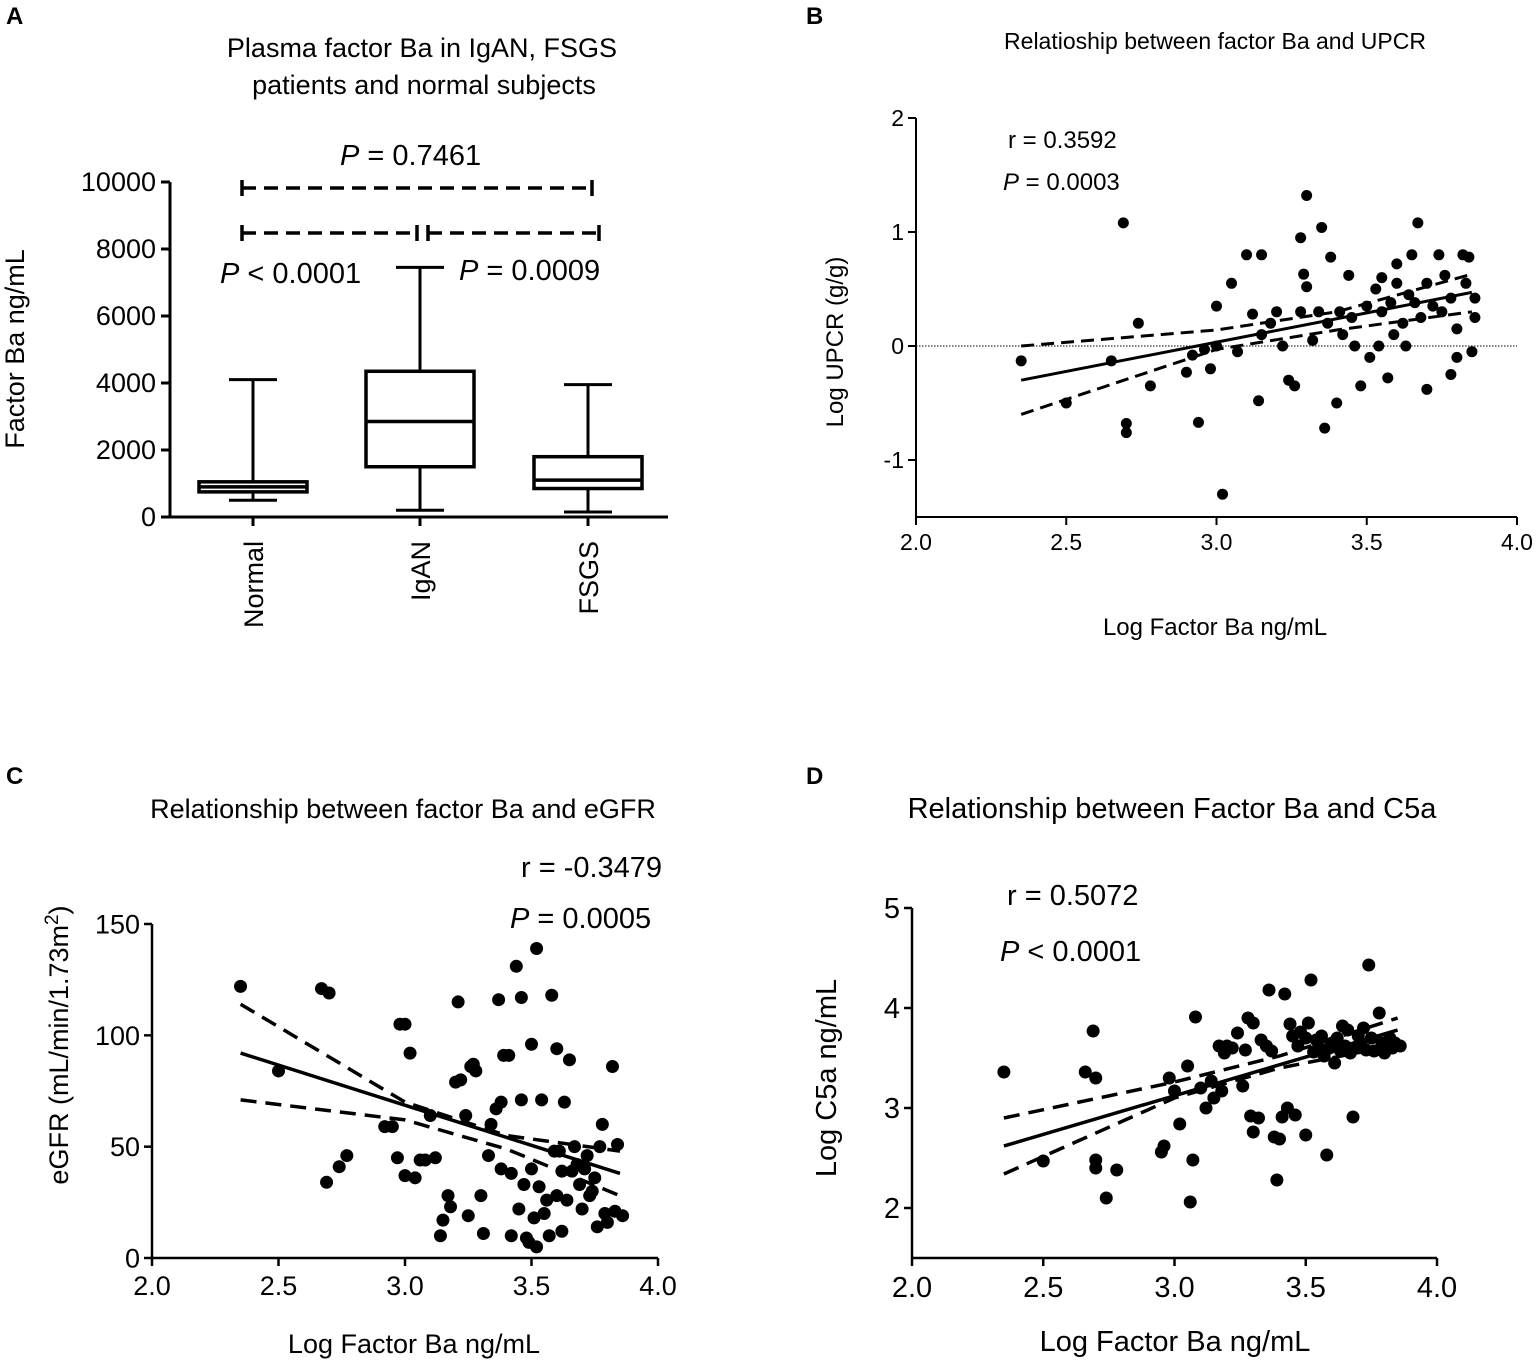 The height and width of the screenshot is (1364, 1536). Describe the element at coordinates (14, 16) in the screenshot. I see `panel-a-letter: A` at that location.